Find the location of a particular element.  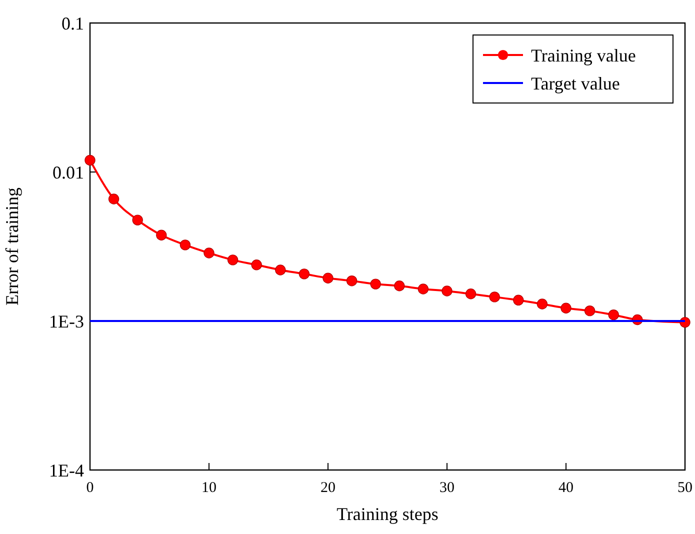

y-axis-title: Error of training is located at coordinates (12, 247).